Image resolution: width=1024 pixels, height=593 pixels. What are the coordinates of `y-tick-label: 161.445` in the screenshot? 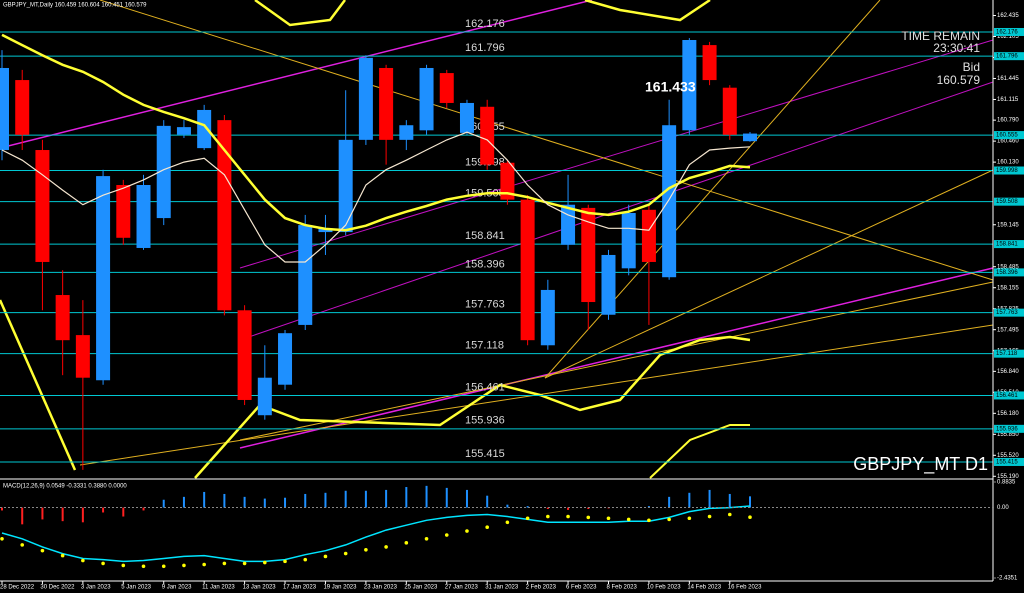 It's located at (1008, 79).